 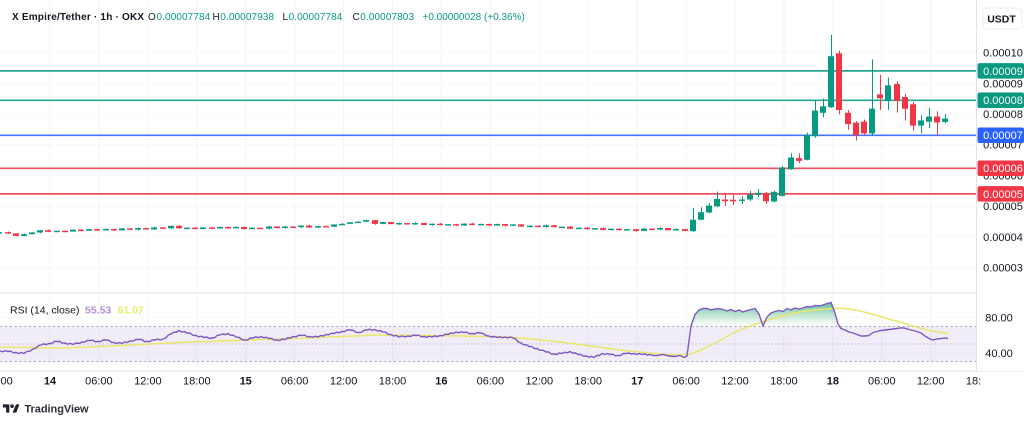 I want to click on svg-text: 0.00004, so click(x=1003, y=238).